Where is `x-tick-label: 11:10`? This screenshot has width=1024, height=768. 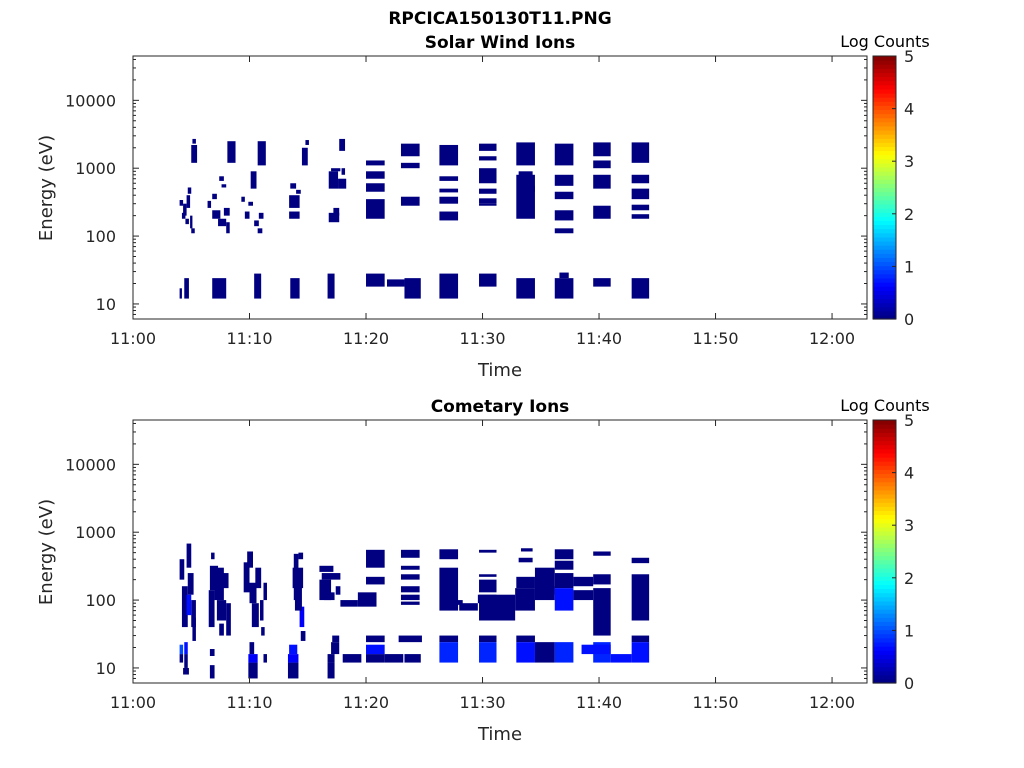
x-tick-label: 11:10 is located at coordinates (249, 702).